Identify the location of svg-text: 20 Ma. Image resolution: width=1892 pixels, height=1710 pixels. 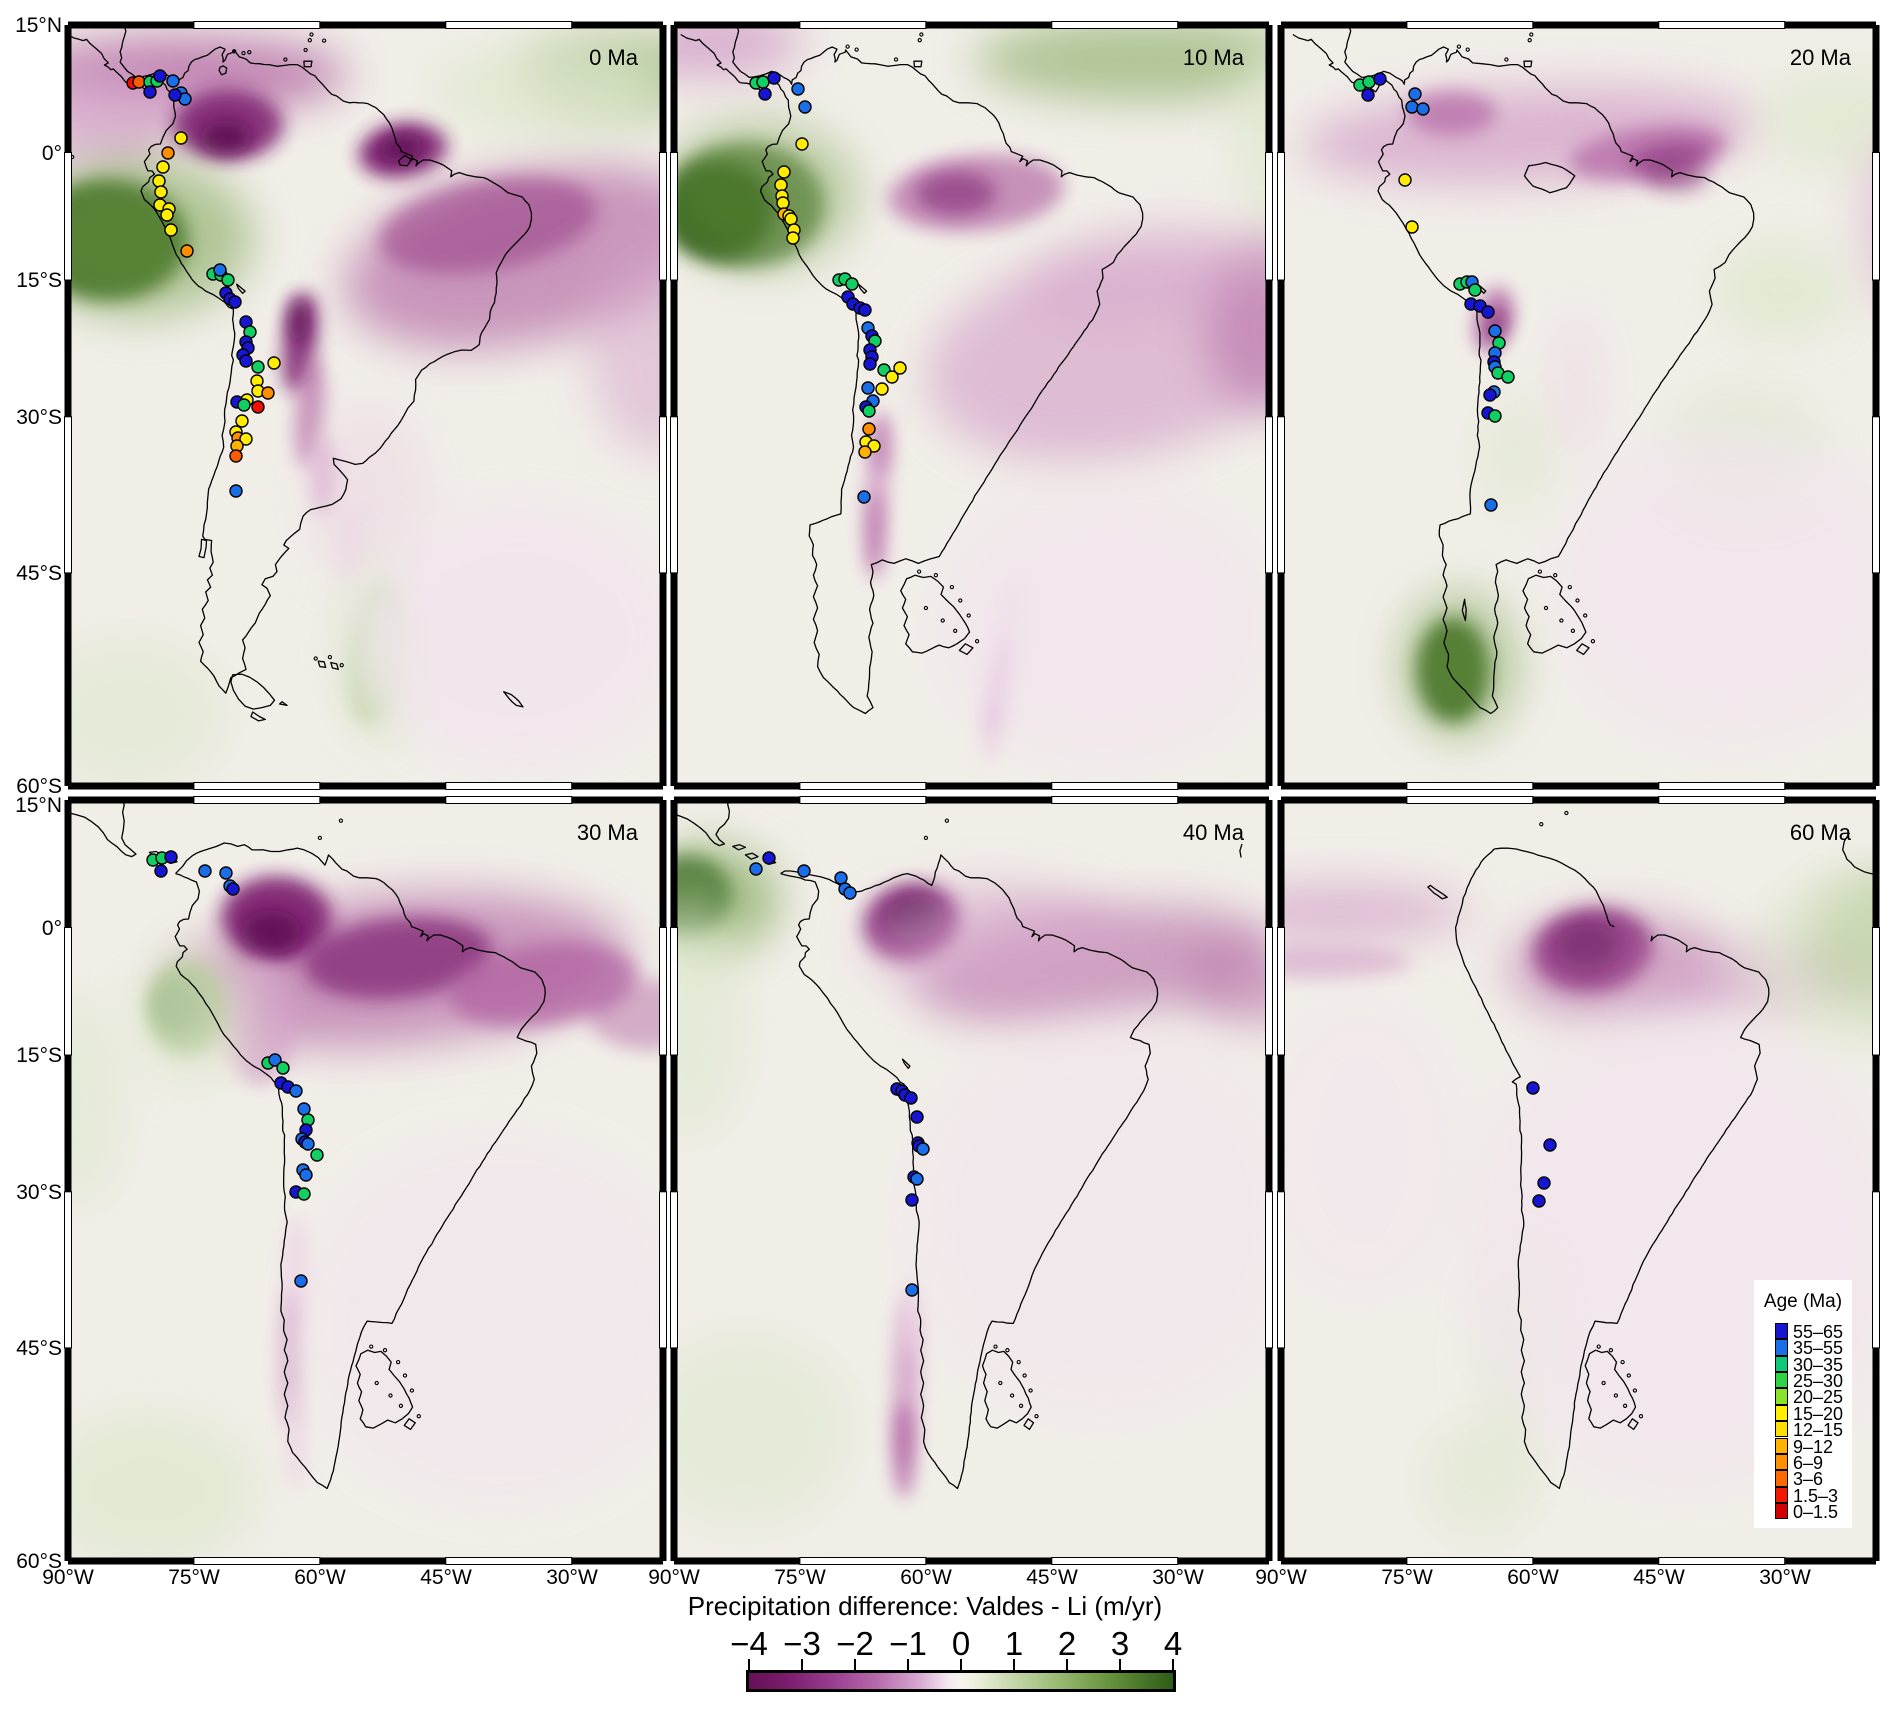
(1821, 57).